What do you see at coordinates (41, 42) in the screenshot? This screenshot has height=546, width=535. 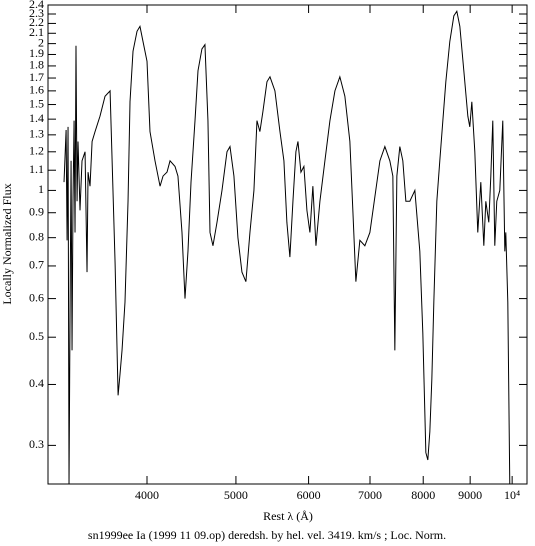 I see `y-tick-label: 2` at bounding box center [41, 42].